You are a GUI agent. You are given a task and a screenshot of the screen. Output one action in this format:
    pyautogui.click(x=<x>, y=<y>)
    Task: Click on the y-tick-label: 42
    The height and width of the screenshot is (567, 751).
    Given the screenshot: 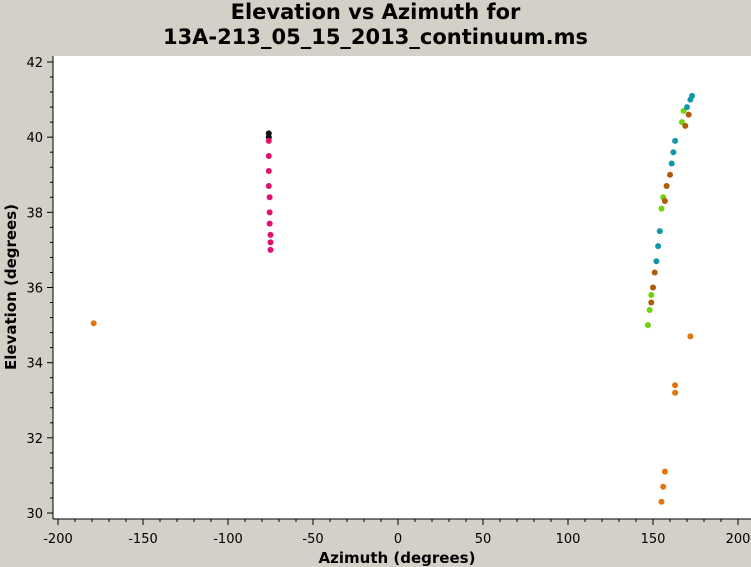 What is the action you would take?
    pyautogui.click(x=34, y=63)
    